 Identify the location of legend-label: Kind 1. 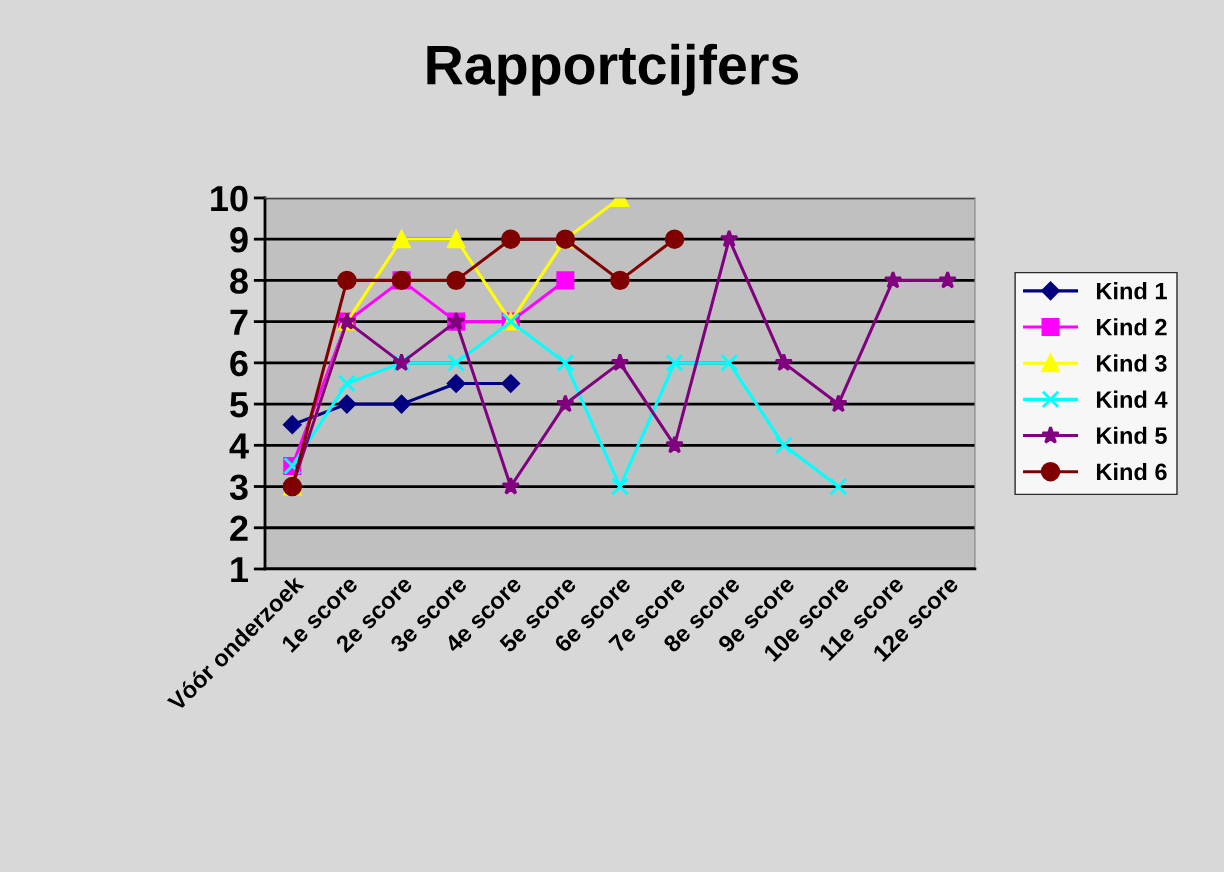
(1131, 291).